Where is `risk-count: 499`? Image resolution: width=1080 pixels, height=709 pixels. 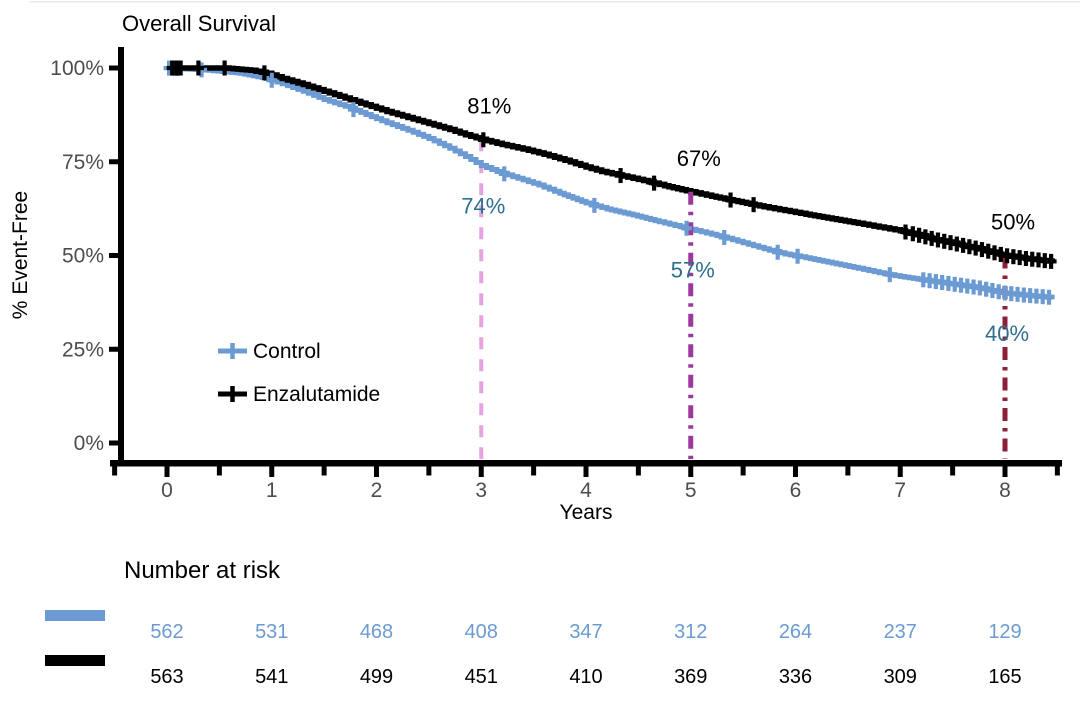 risk-count: 499 is located at coordinates (376, 677).